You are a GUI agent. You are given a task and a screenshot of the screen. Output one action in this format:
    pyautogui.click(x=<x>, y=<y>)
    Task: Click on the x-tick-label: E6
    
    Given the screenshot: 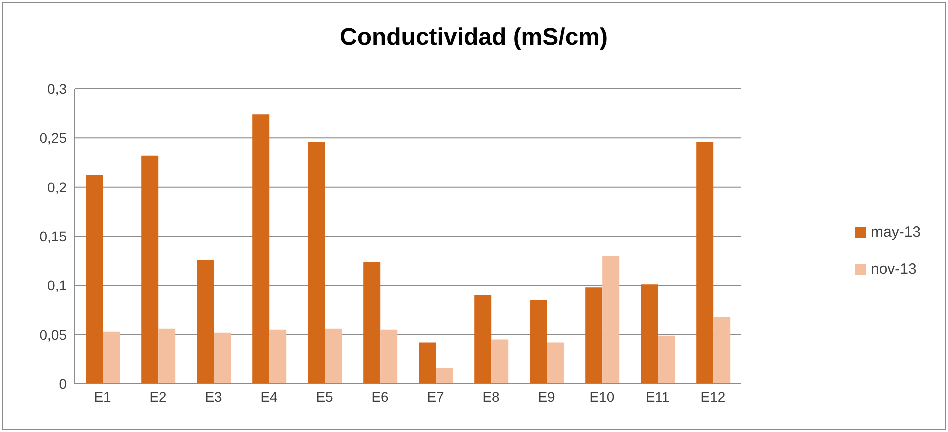 What is the action you would take?
    pyautogui.click(x=381, y=396)
    